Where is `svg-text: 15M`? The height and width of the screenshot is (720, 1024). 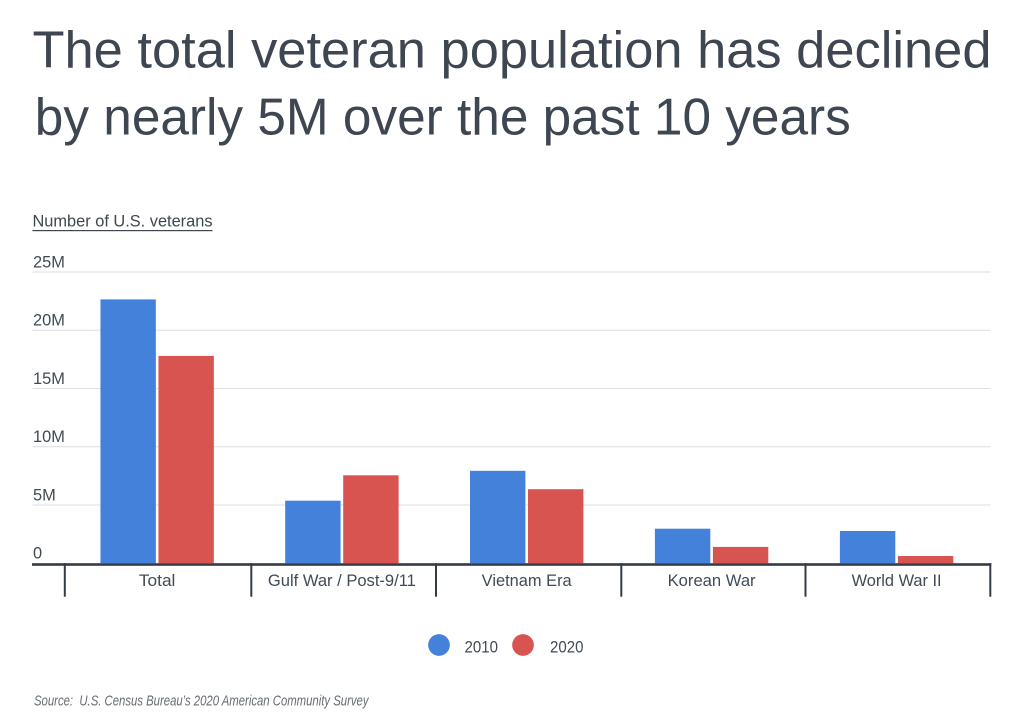
svg-text: 15M is located at coordinates (49, 379).